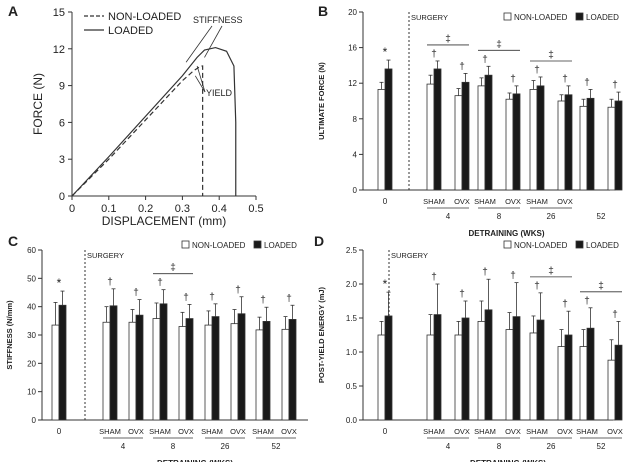 This screenshot has width=623, height=462. What do you see at coordinates (219, 93) in the screenshot?
I see `annotation-yield: YIELD` at bounding box center [219, 93].